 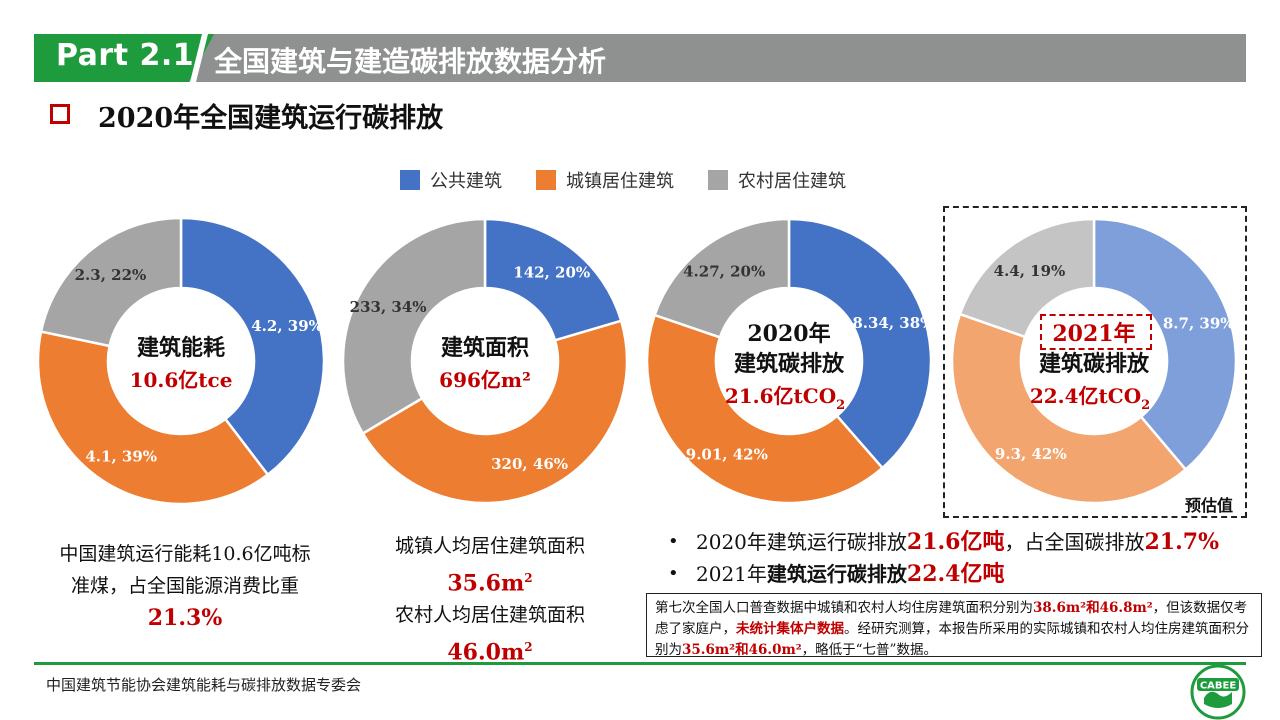 What do you see at coordinates (1218, 686) in the screenshot?
I see `svg-text: CABEE` at bounding box center [1218, 686].